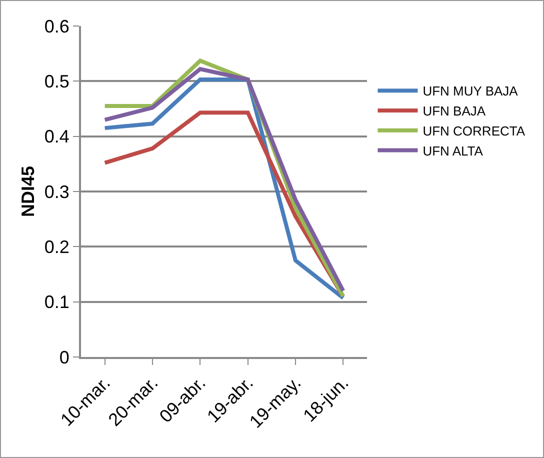 Image resolution: width=544 pixels, height=458 pixels. I want to click on y-tick-label: 0.5, so click(57, 81).